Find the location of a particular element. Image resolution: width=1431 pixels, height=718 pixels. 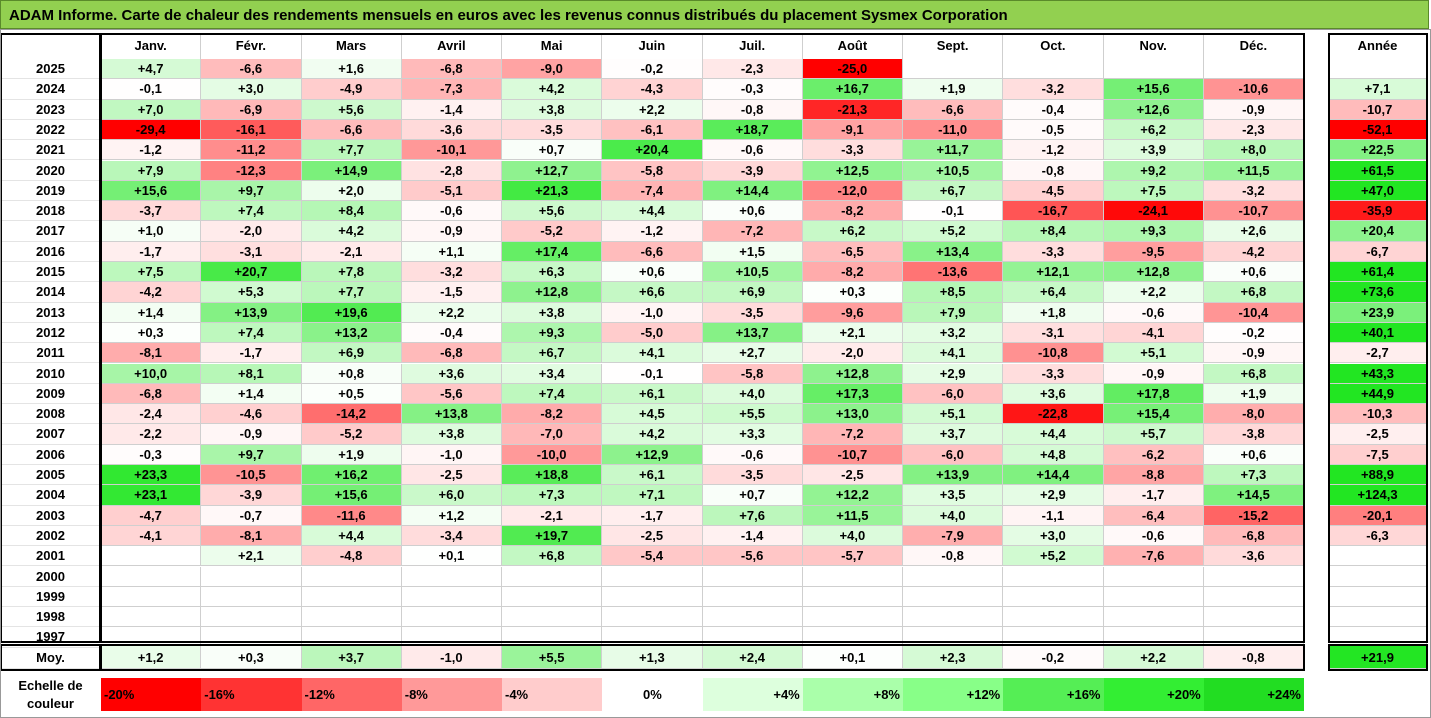

heatmap-cell: +9,2 is located at coordinates (1153, 170).